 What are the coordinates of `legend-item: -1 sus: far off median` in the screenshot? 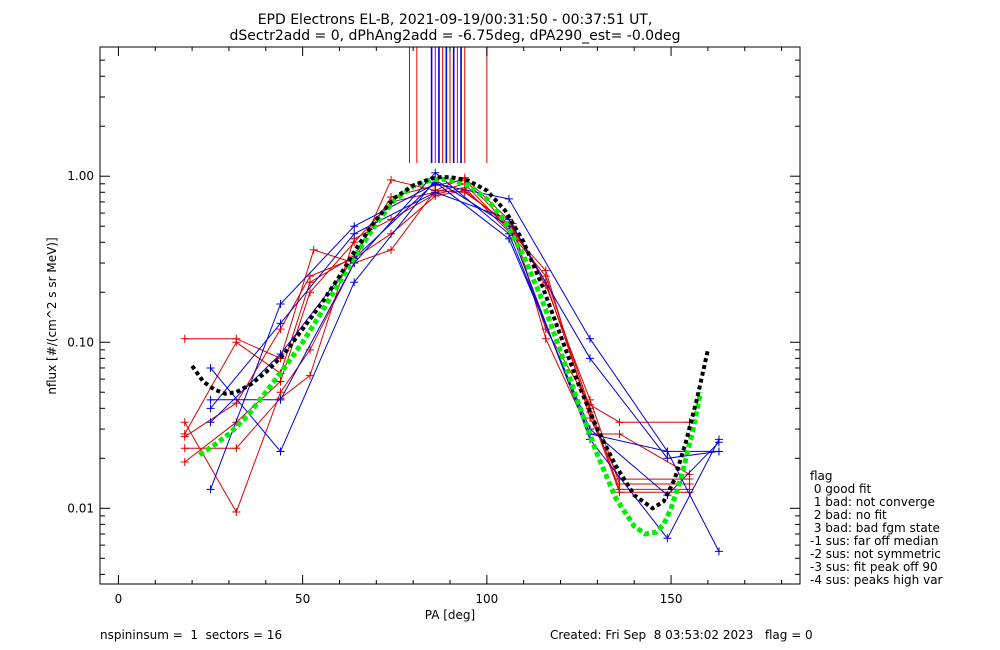 It's located at (874, 541).